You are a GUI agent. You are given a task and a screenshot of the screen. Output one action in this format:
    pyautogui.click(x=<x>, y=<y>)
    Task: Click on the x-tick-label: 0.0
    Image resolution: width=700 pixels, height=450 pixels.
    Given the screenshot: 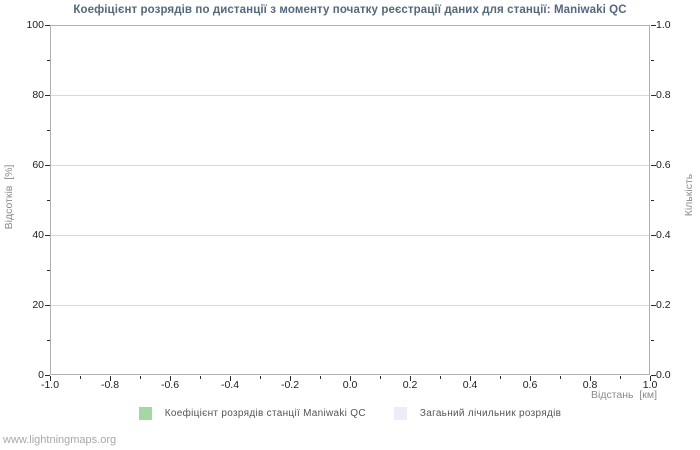 What is the action you would take?
    pyautogui.click(x=350, y=385)
    